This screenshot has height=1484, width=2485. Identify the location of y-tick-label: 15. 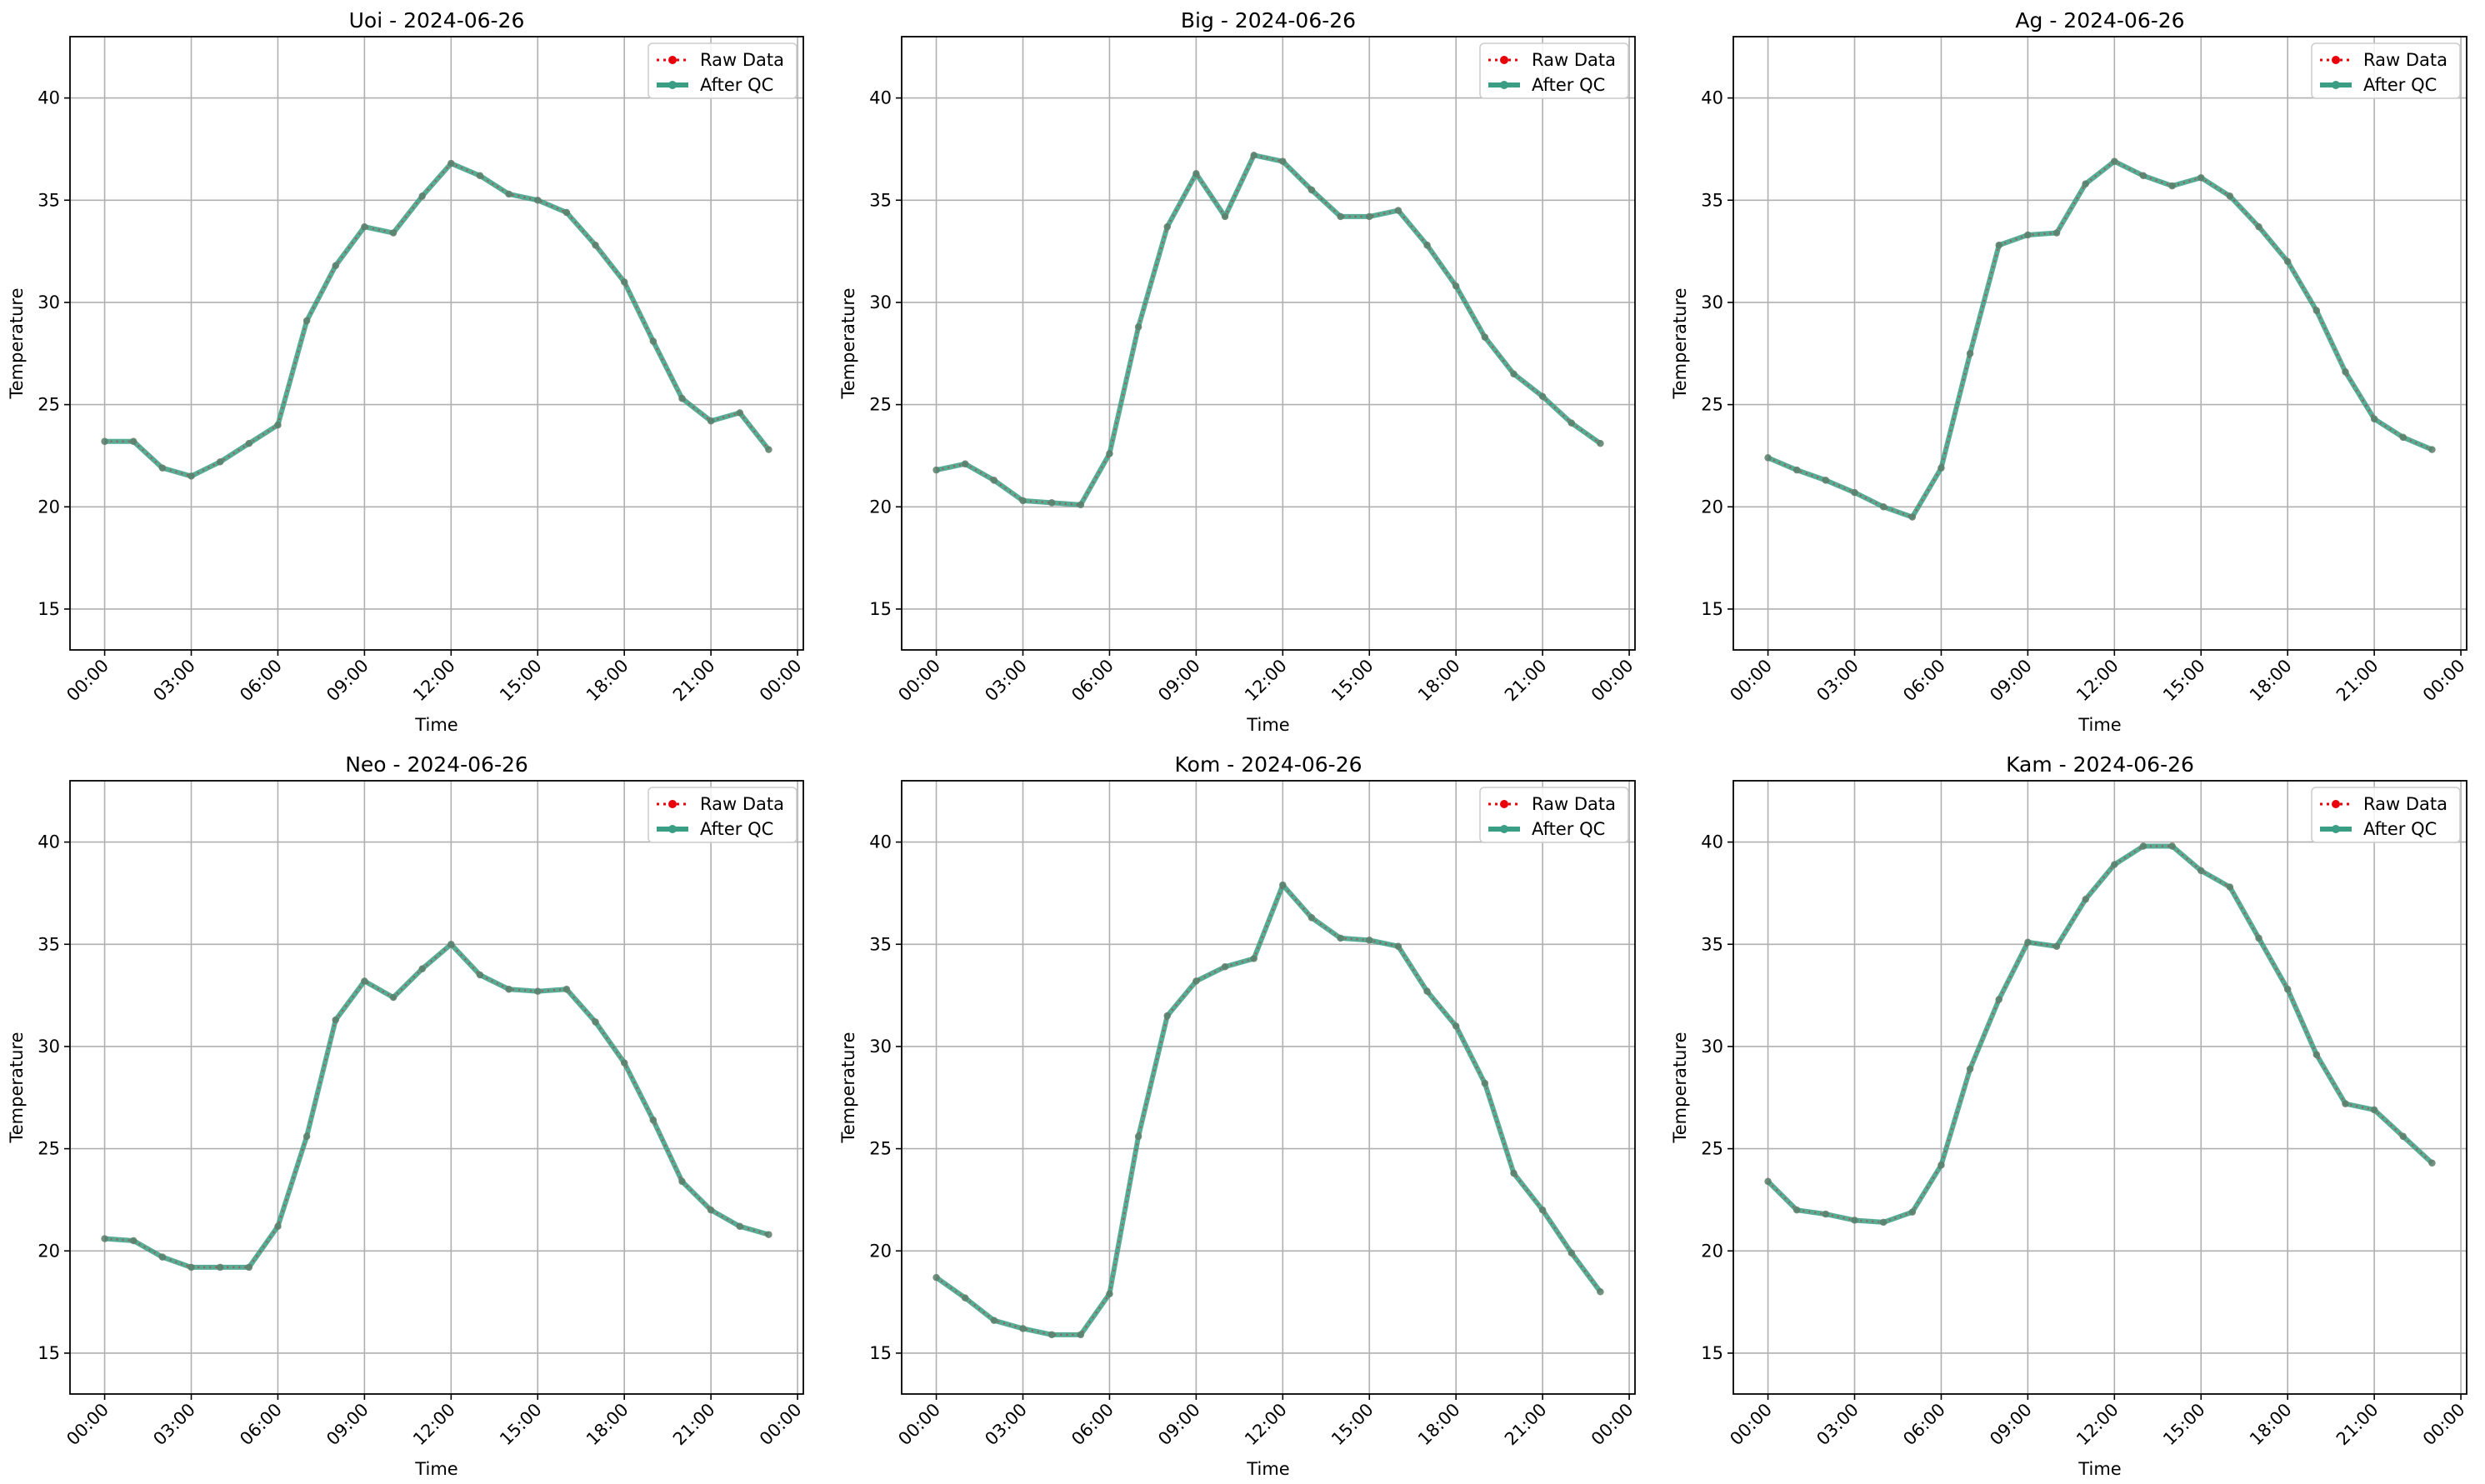
(49, 609).